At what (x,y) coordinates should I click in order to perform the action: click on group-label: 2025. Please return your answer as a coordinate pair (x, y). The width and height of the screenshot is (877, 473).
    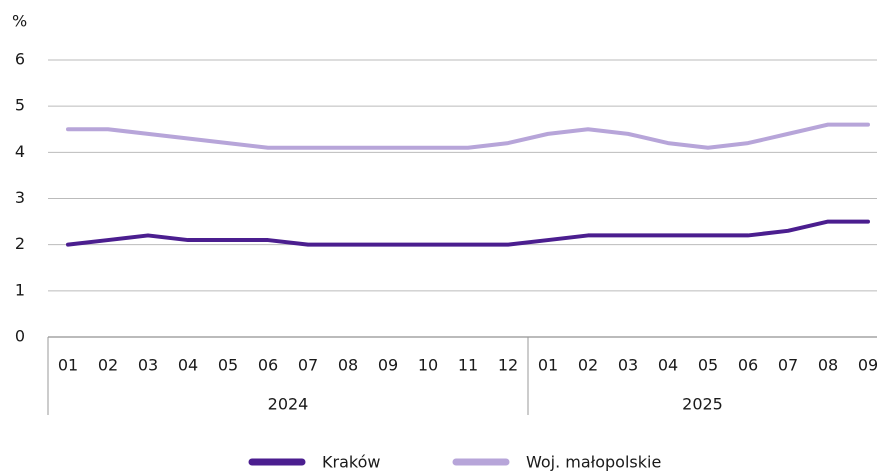
    Looking at the image, I should click on (702, 404).